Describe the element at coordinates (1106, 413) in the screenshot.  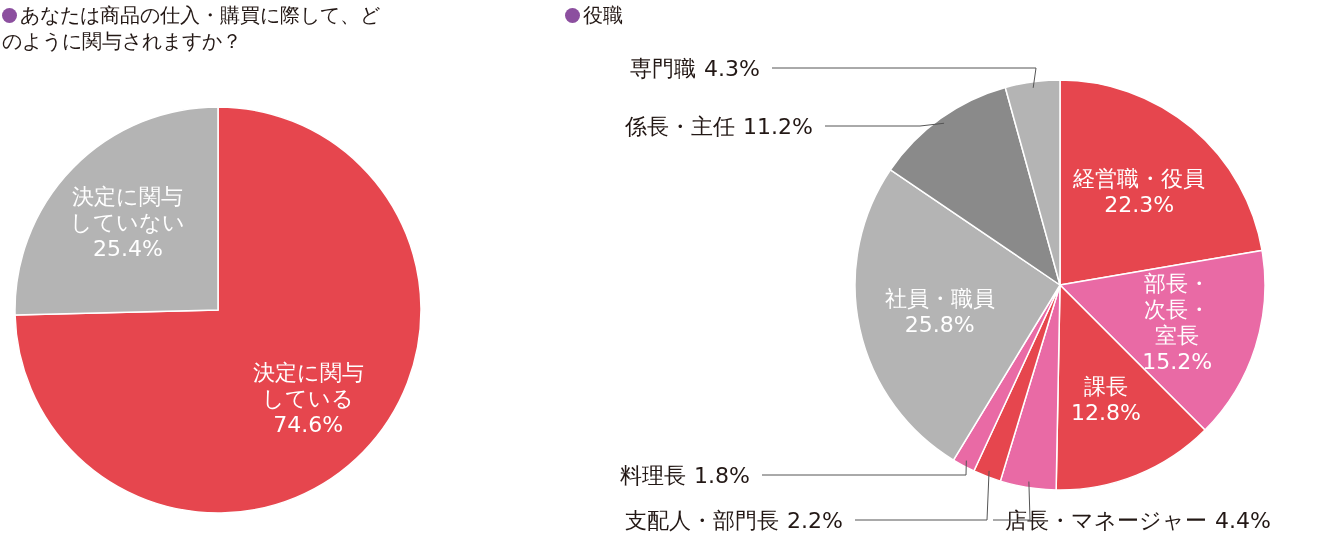
I see `data-label: 12.8%` at that location.